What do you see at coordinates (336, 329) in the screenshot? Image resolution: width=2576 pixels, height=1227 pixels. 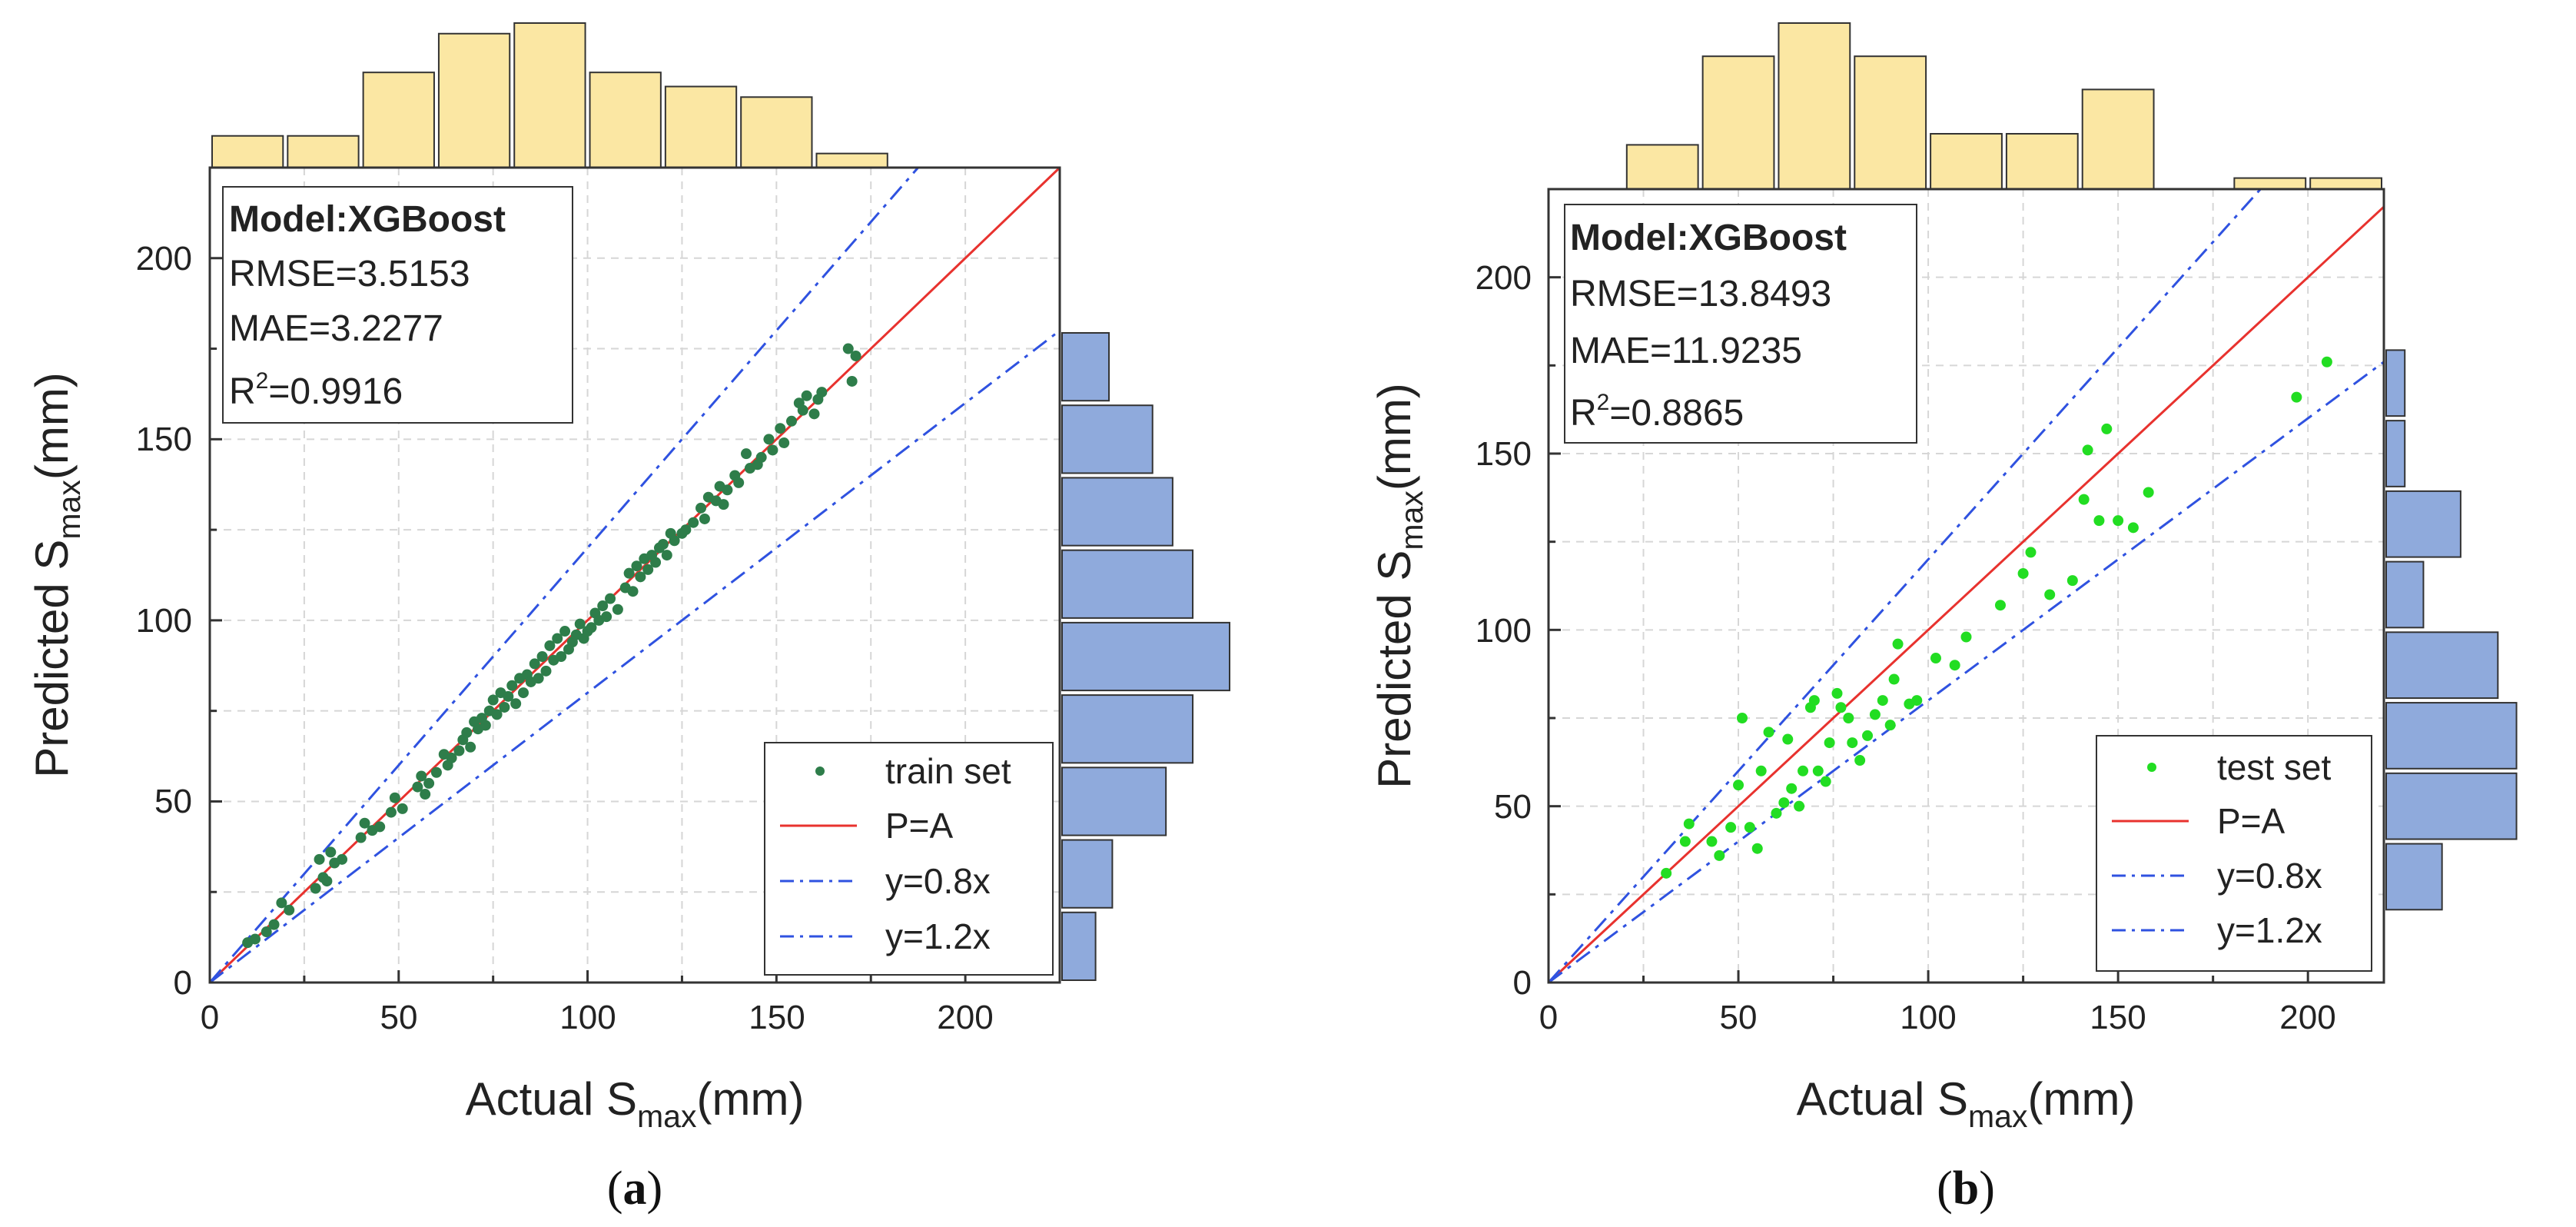 I see `panel-a-stat-mae: MAE=3.2277` at bounding box center [336, 329].